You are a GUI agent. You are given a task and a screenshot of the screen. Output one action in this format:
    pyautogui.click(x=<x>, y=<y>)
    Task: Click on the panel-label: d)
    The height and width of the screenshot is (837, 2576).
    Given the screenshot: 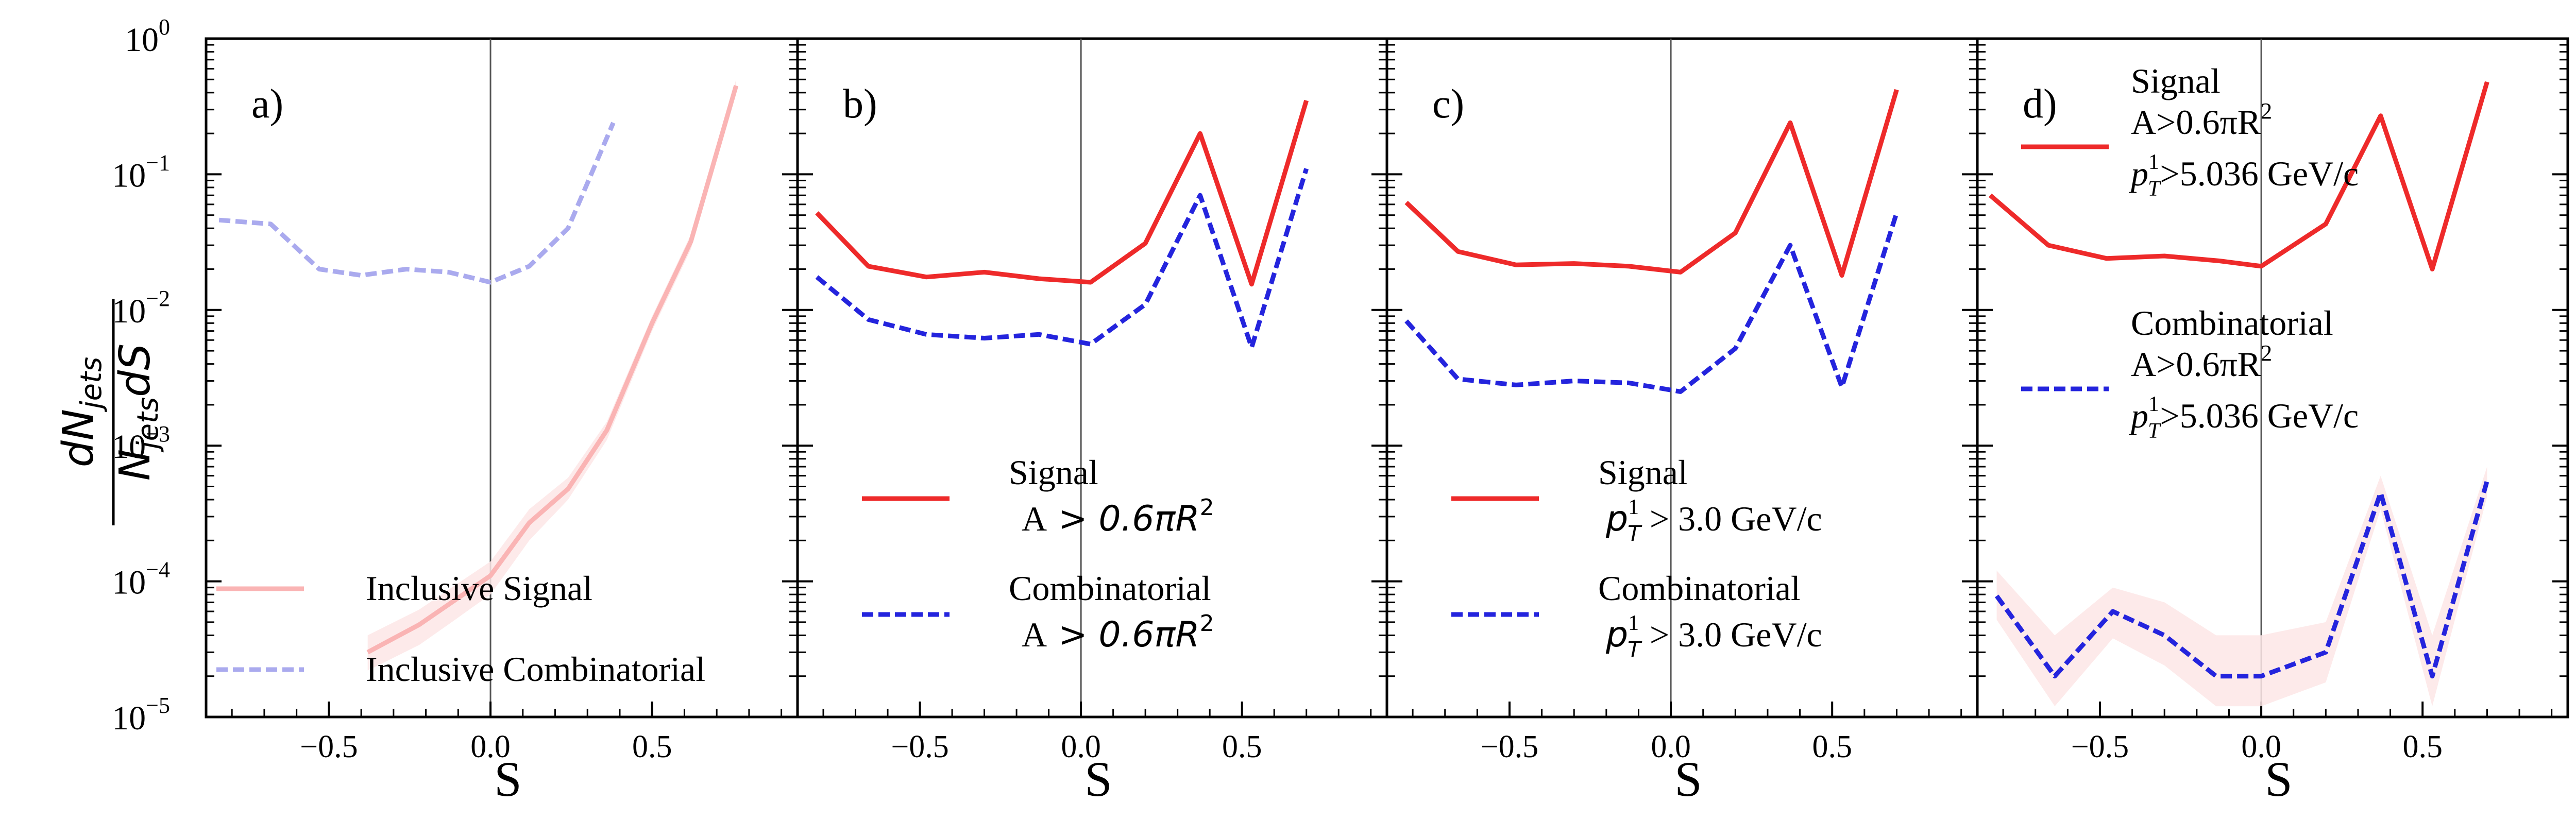 What is the action you would take?
    pyautogui.click(x=2040, y=104)
    